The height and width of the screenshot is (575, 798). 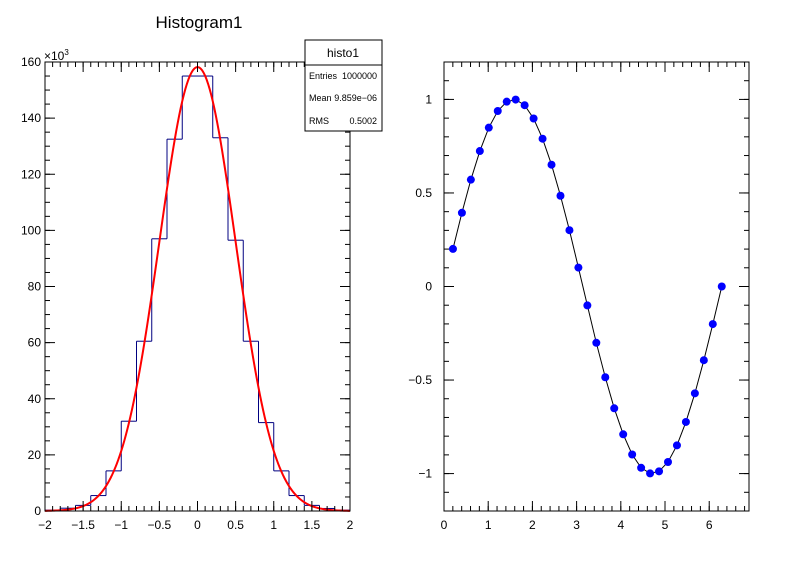 I want to click on x-tick-label: −1, so click(x=121, y=525).